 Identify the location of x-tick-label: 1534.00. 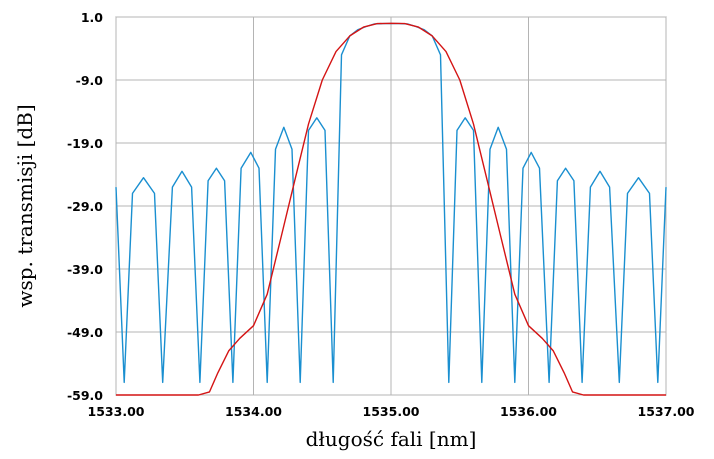
(253, 411).